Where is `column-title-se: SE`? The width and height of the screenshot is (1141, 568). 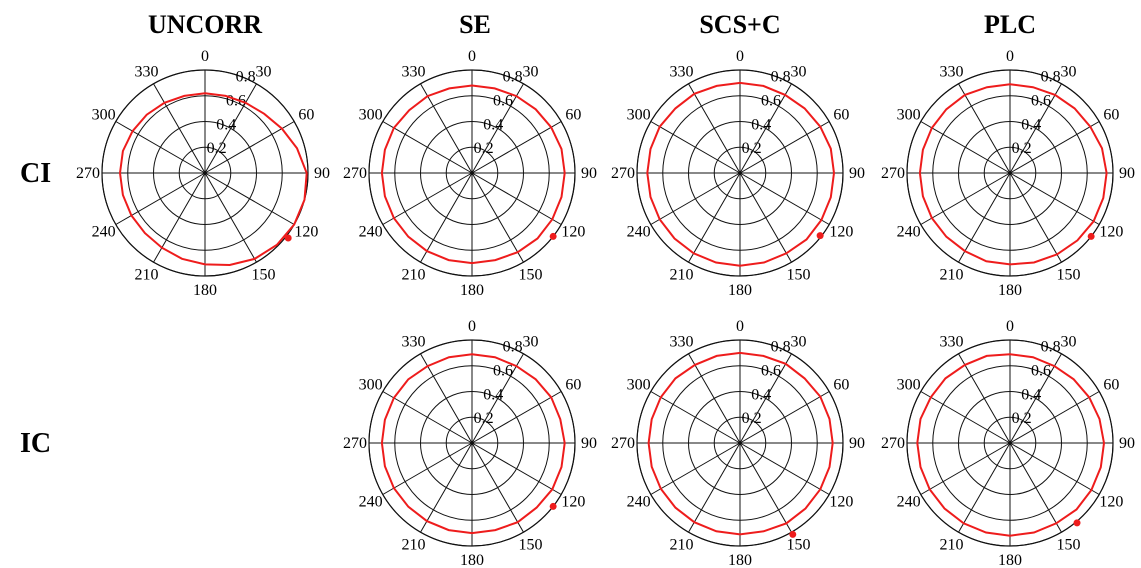
column-title-se: SE is located at coordinates (475, 24).